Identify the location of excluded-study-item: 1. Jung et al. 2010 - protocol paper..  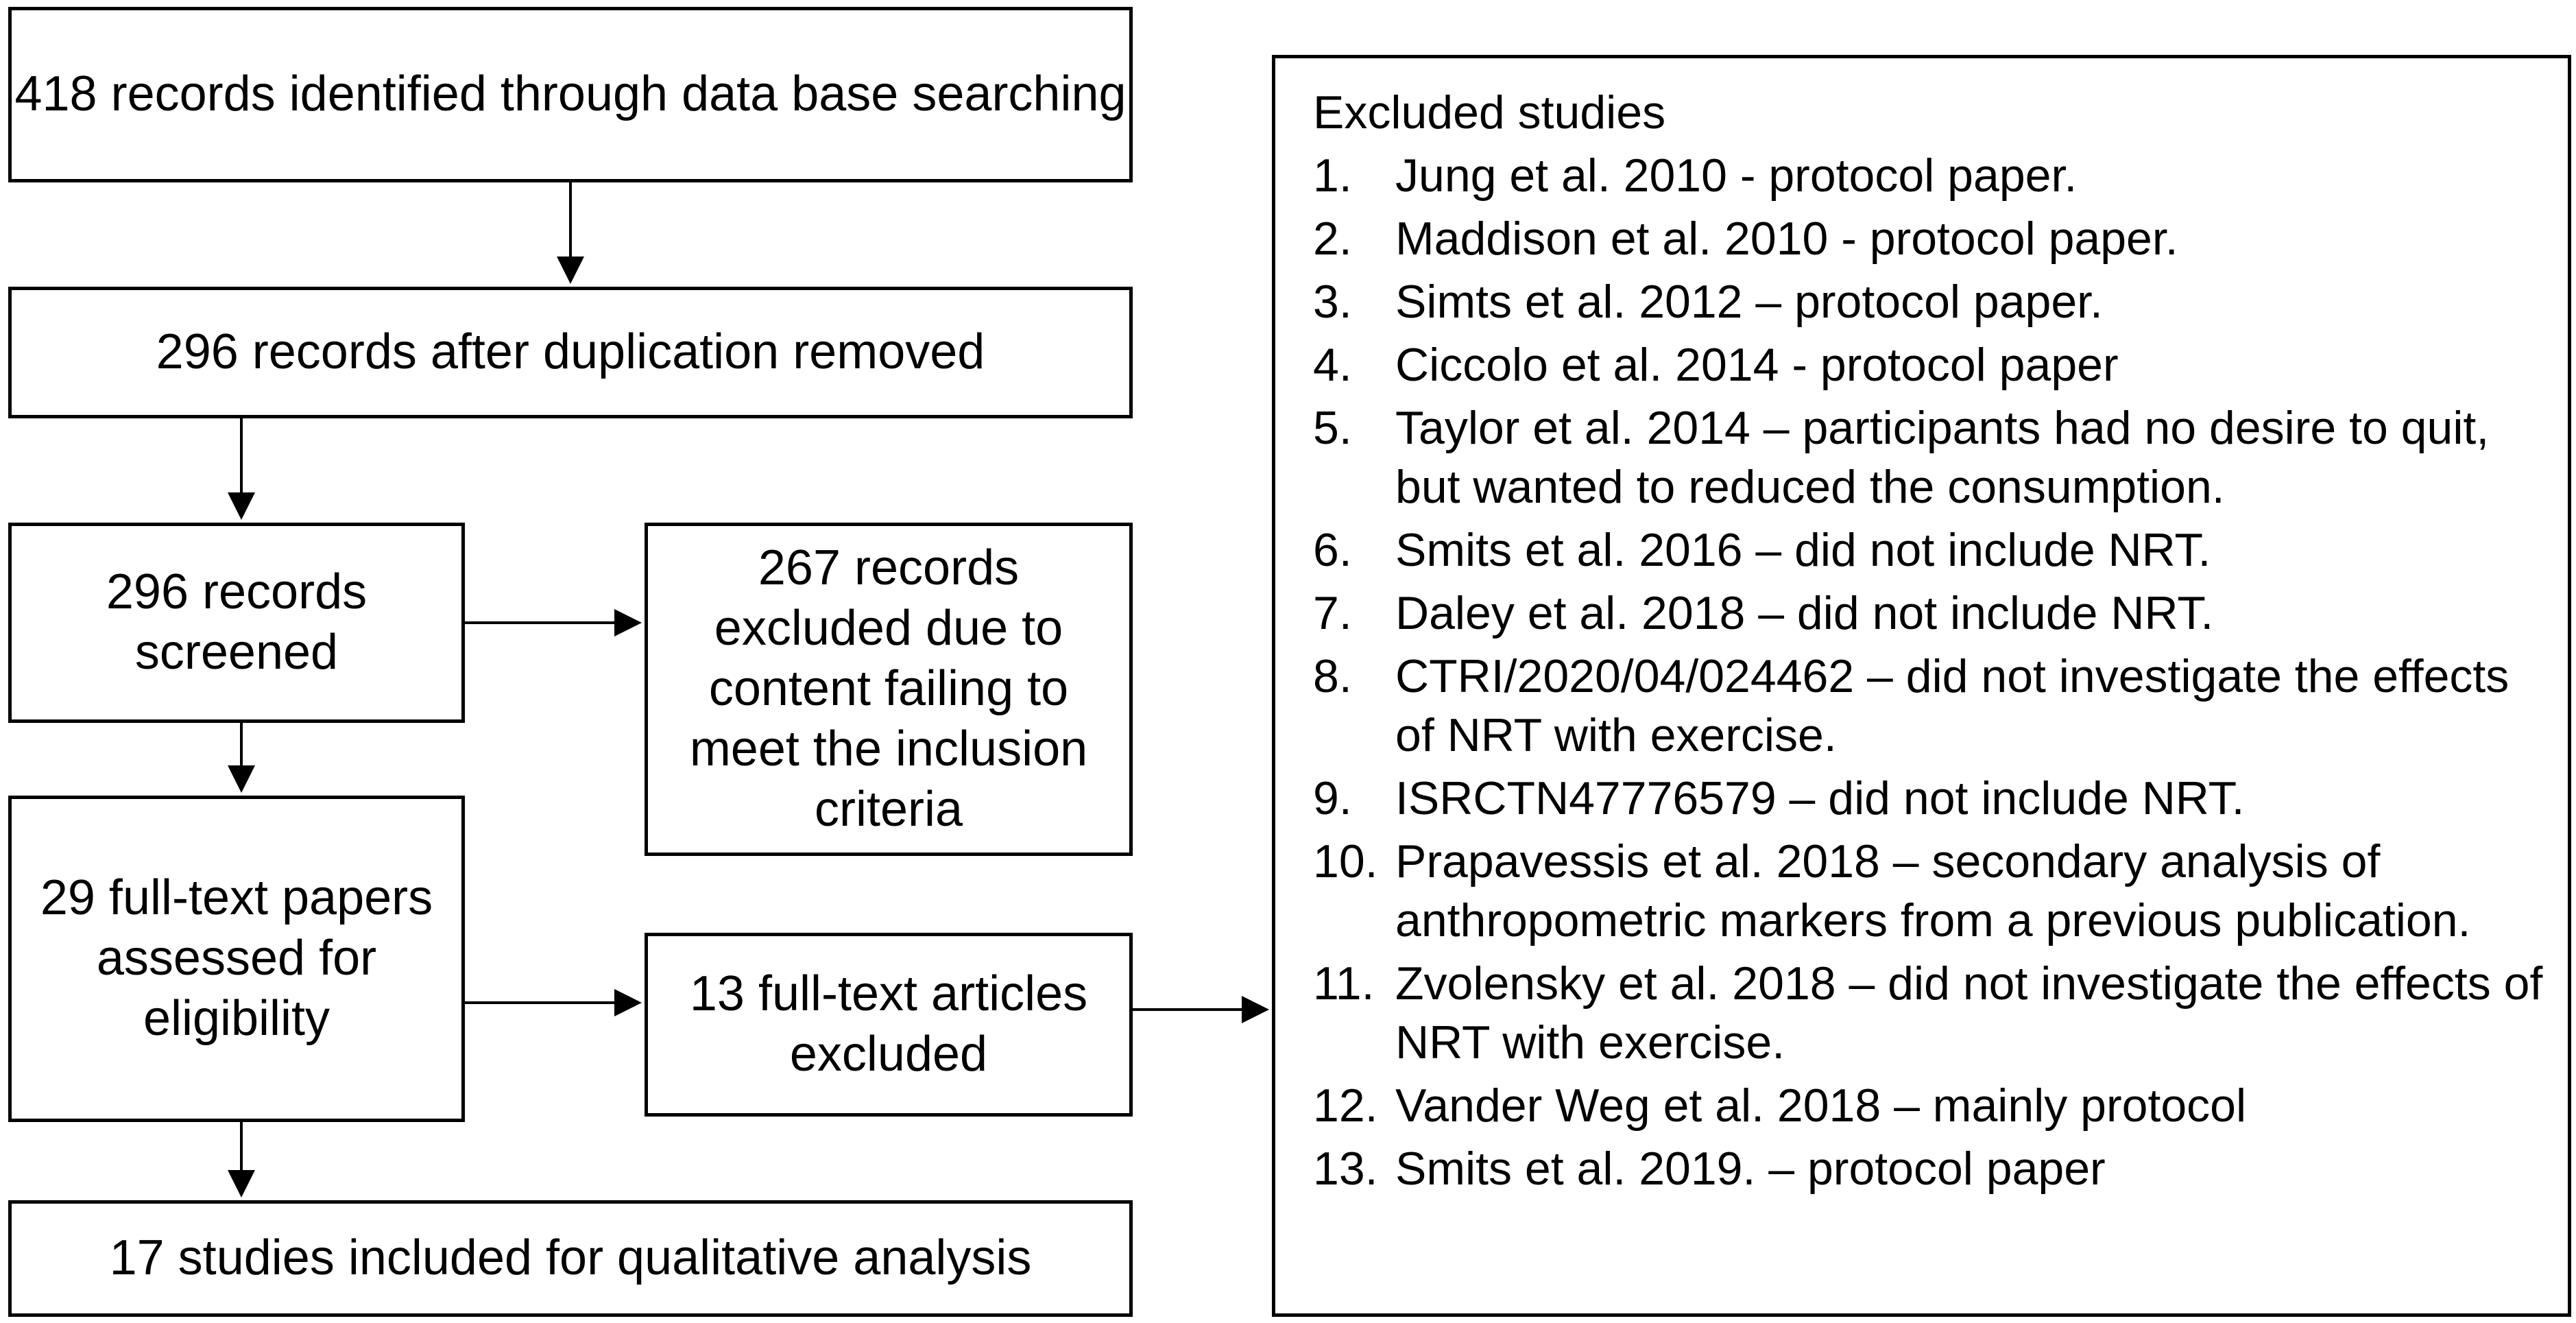
(1930, 175).